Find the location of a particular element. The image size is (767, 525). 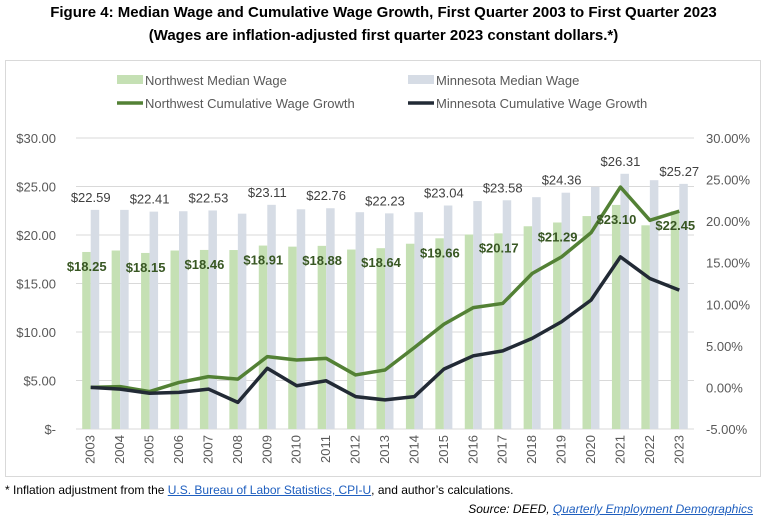

footnote-suffix: , and author’s calculations. is located at coordinates (442, 490).